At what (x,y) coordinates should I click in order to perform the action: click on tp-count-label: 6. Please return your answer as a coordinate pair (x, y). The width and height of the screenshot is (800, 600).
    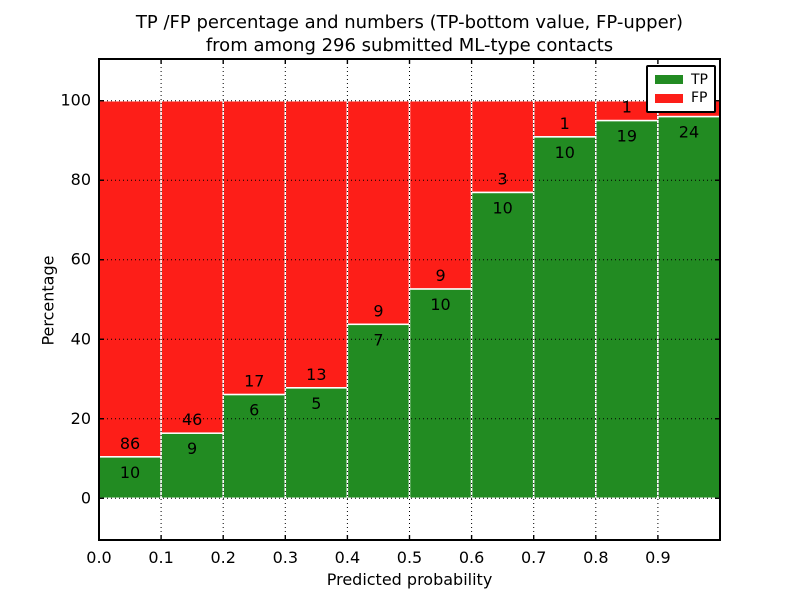
    Looking at the image, I should click on (254, 410).